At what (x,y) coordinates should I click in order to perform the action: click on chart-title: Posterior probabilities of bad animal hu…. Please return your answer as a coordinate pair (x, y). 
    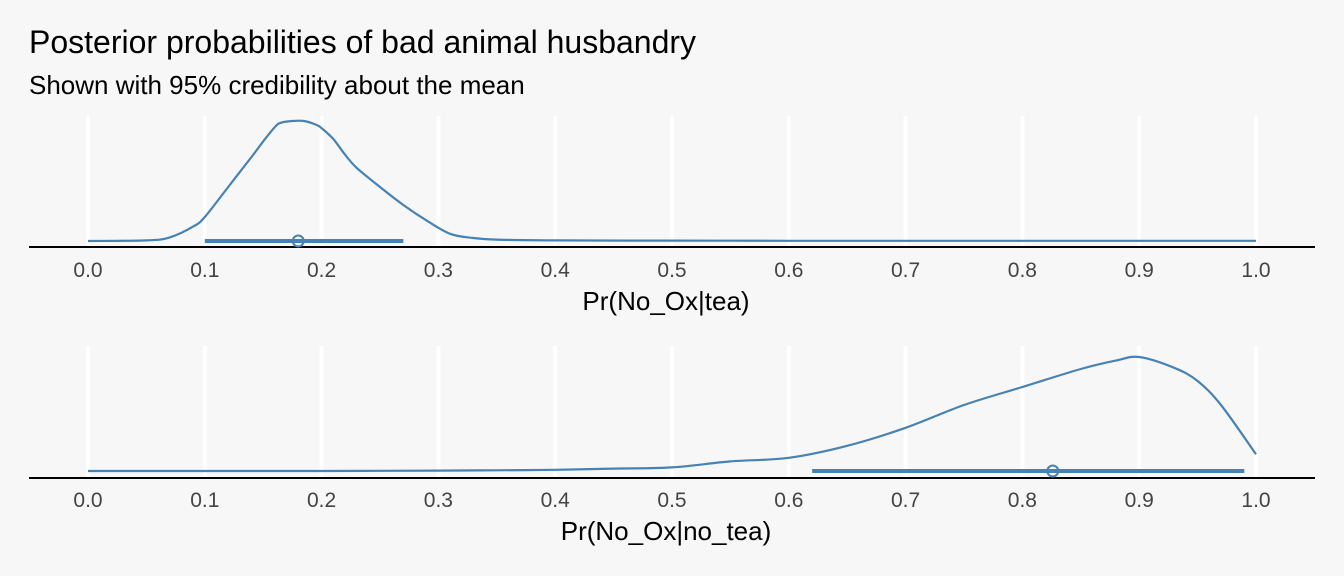
    Looking at the image, I should click on (362, 42).